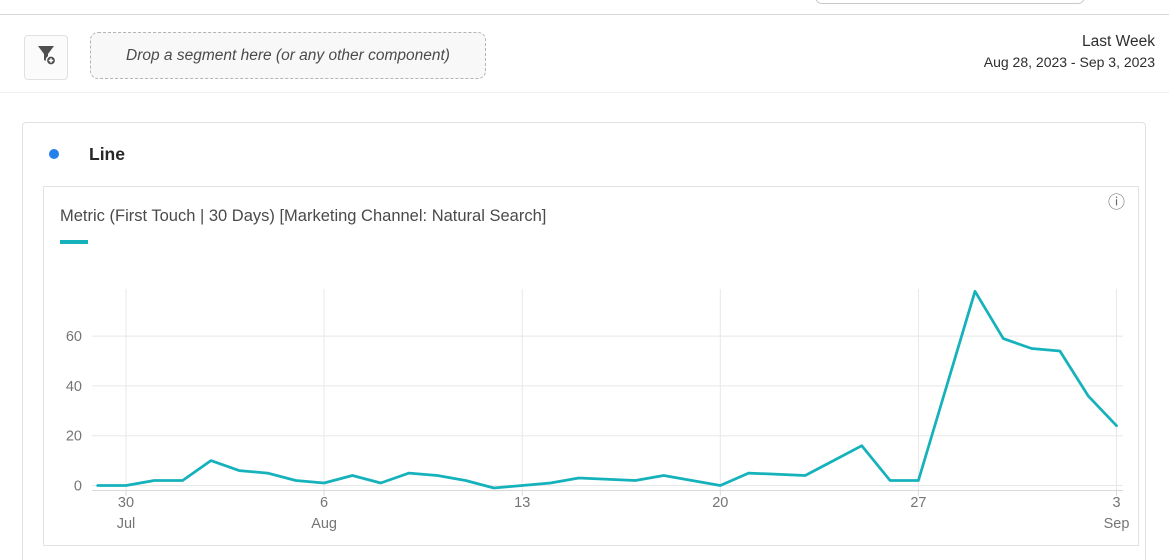 The image size is (1169, 560). I want to click on svg-text: 6, so click(324, 503).